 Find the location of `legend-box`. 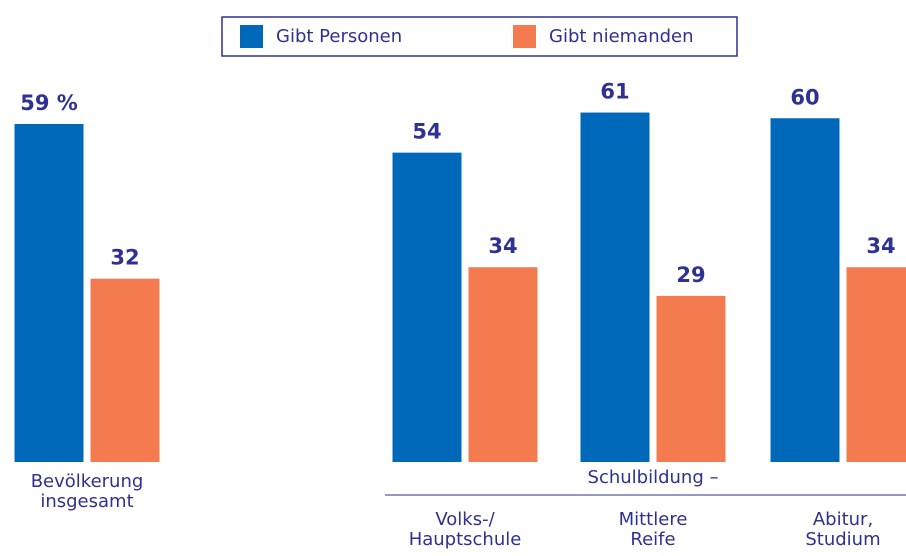

legend-box is located at coordinates (479, 36).